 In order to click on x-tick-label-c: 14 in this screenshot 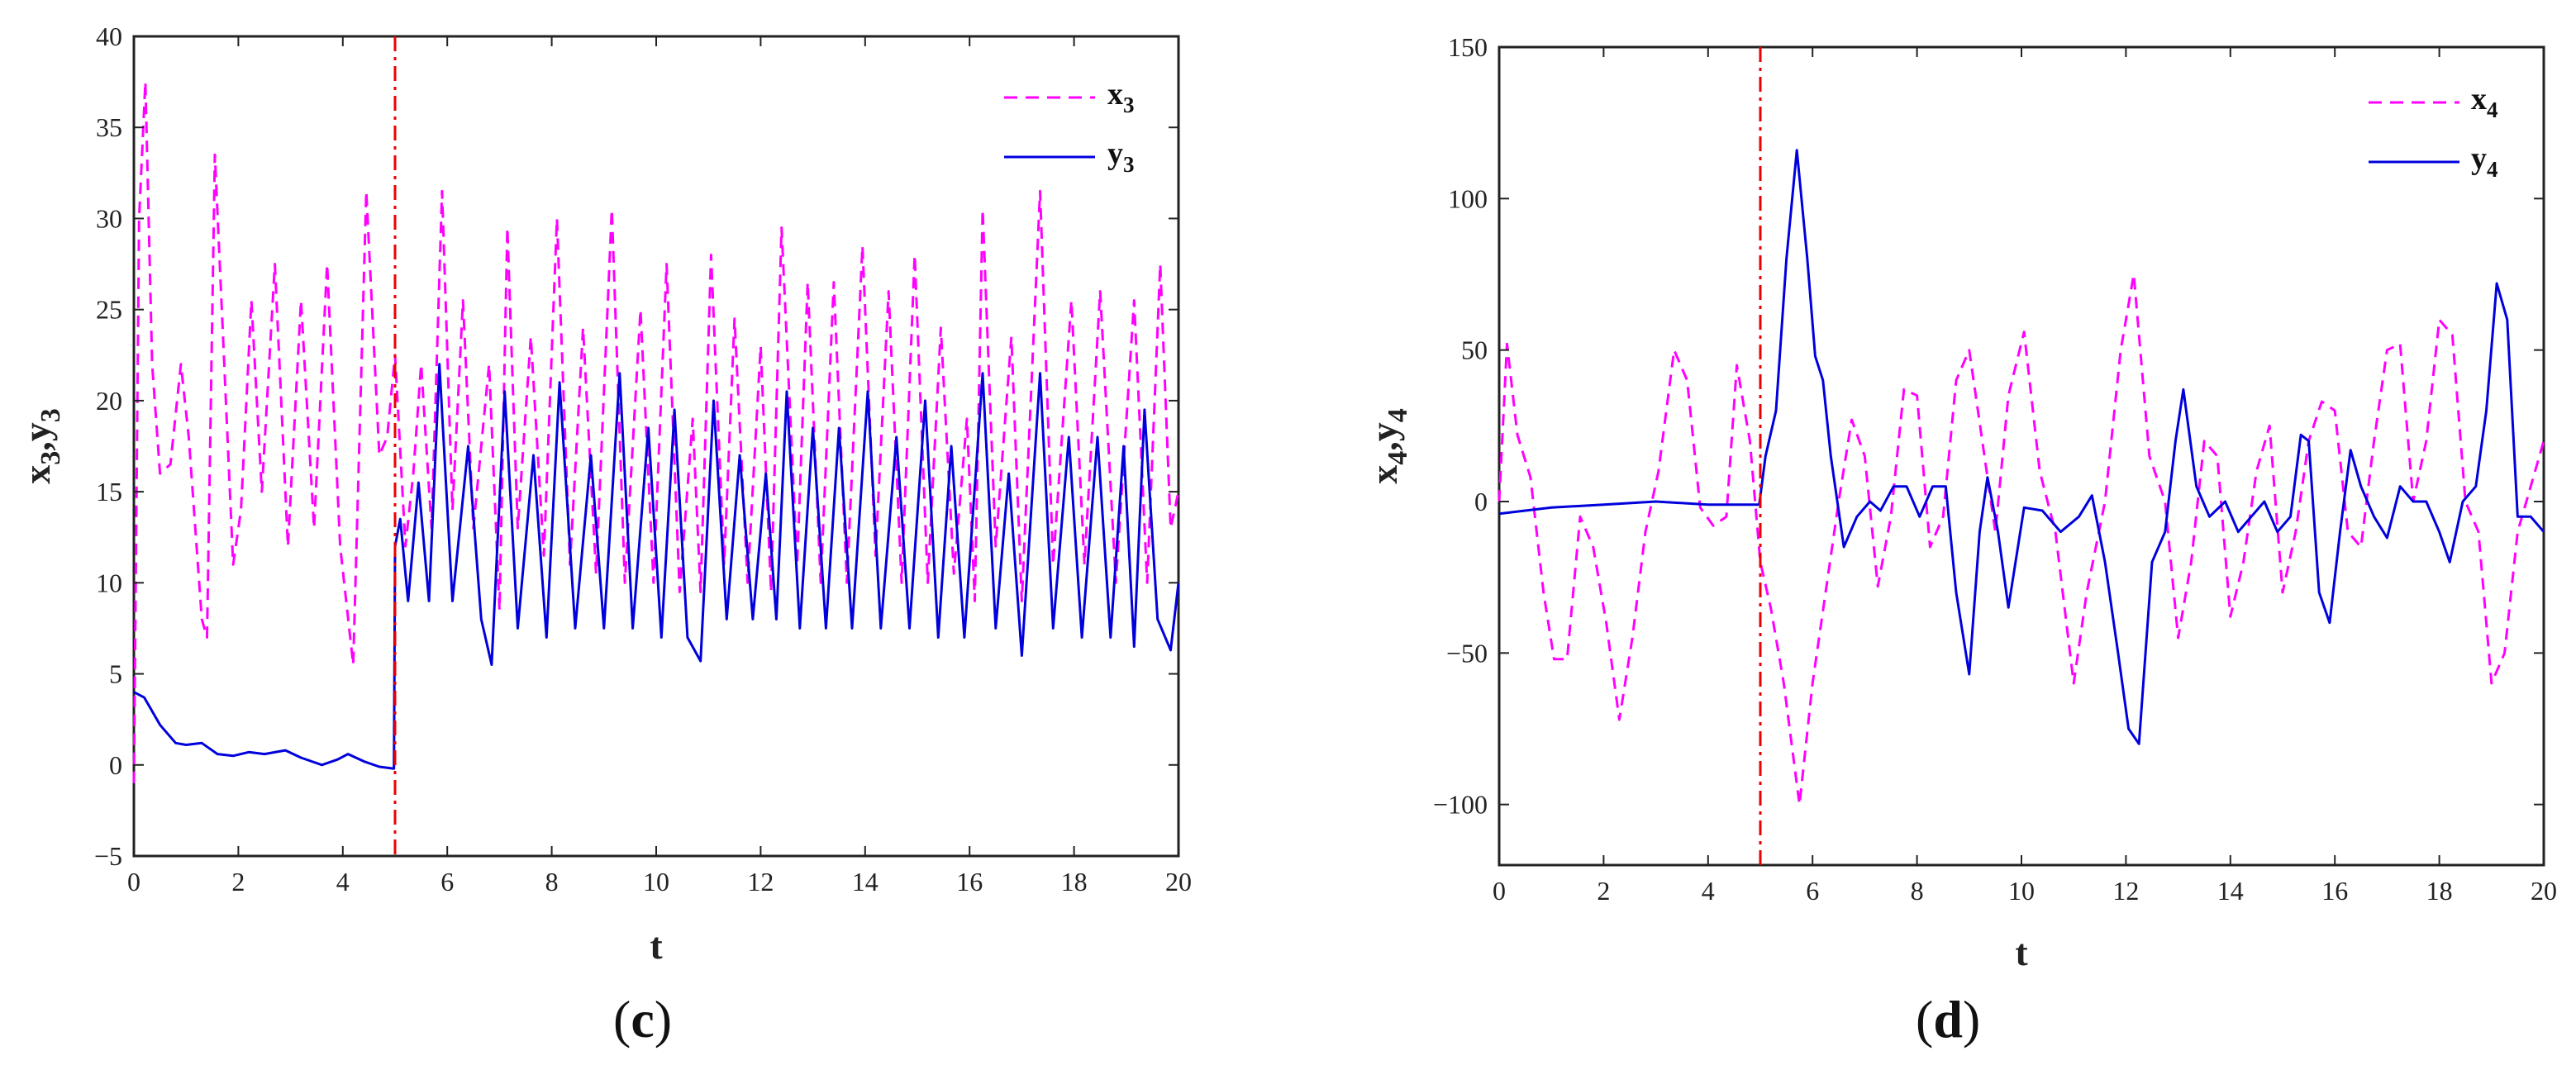, I will do `click(866, 882)`.